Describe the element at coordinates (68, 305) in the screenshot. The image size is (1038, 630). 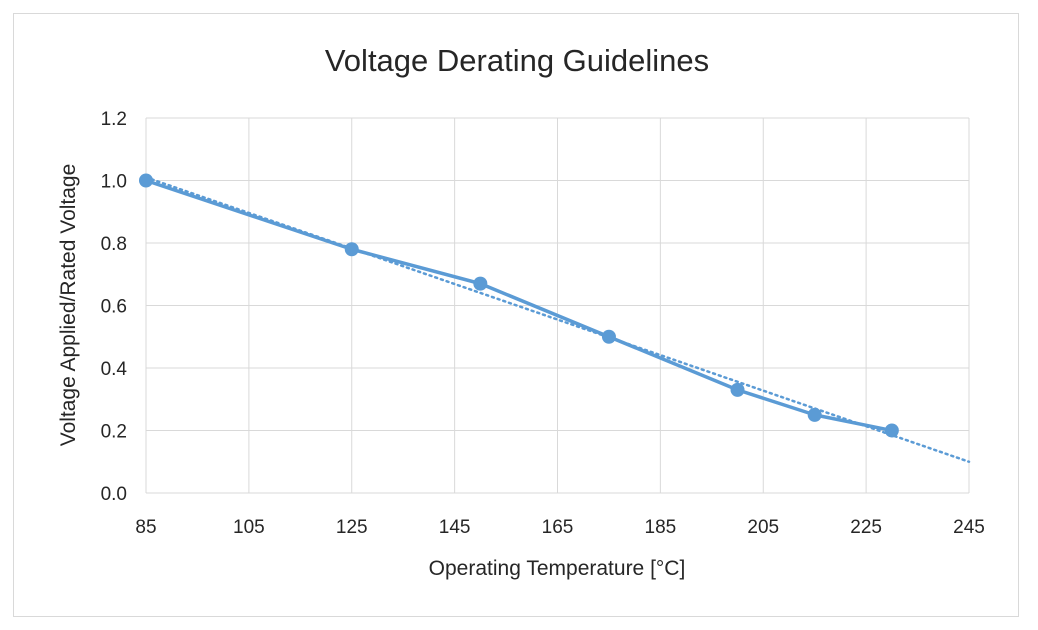
I see `y-axis-title: Voltage Applied/Rated Voltage` at that location.